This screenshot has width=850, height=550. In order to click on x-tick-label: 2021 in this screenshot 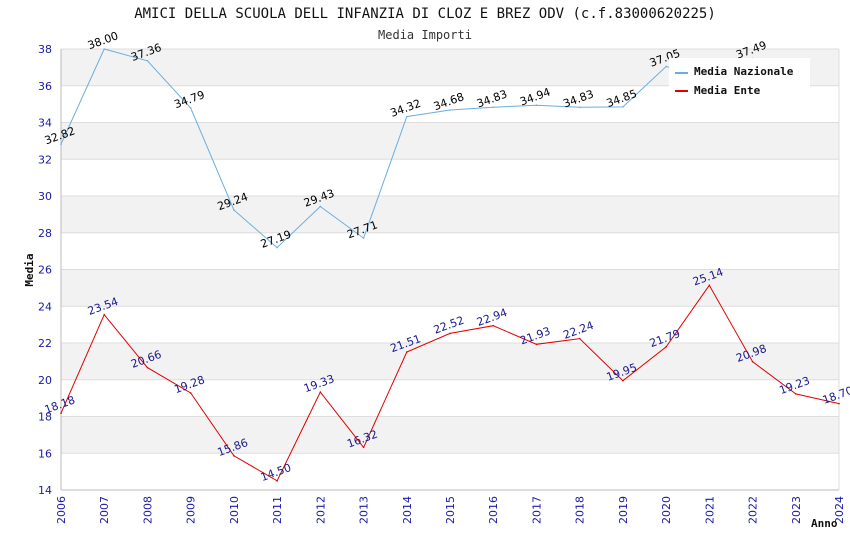, I will do `click(709, 510)`.